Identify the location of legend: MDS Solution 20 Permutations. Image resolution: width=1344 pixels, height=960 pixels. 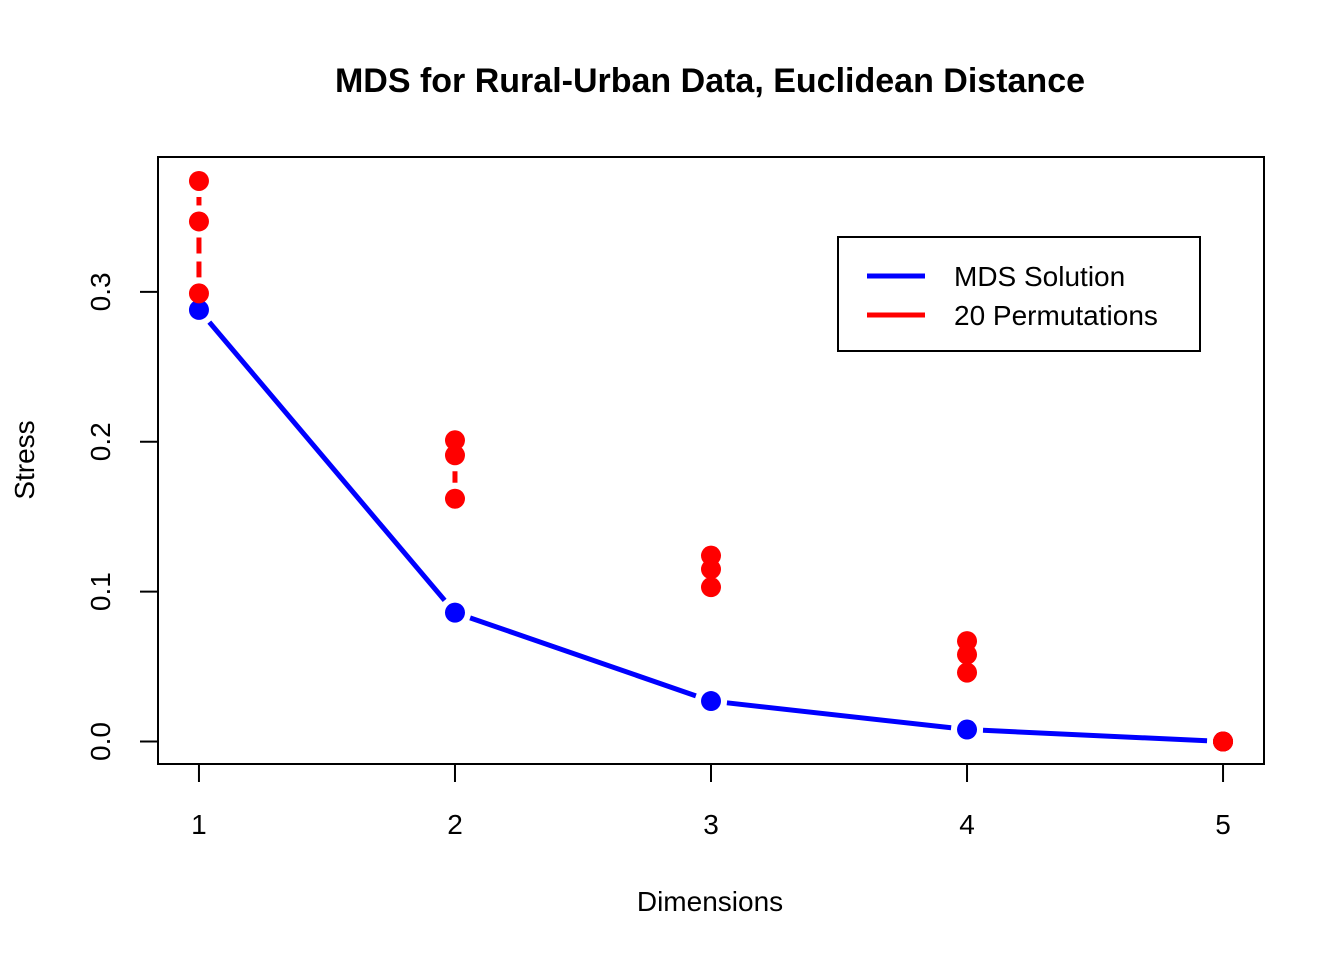
(1019, 294).